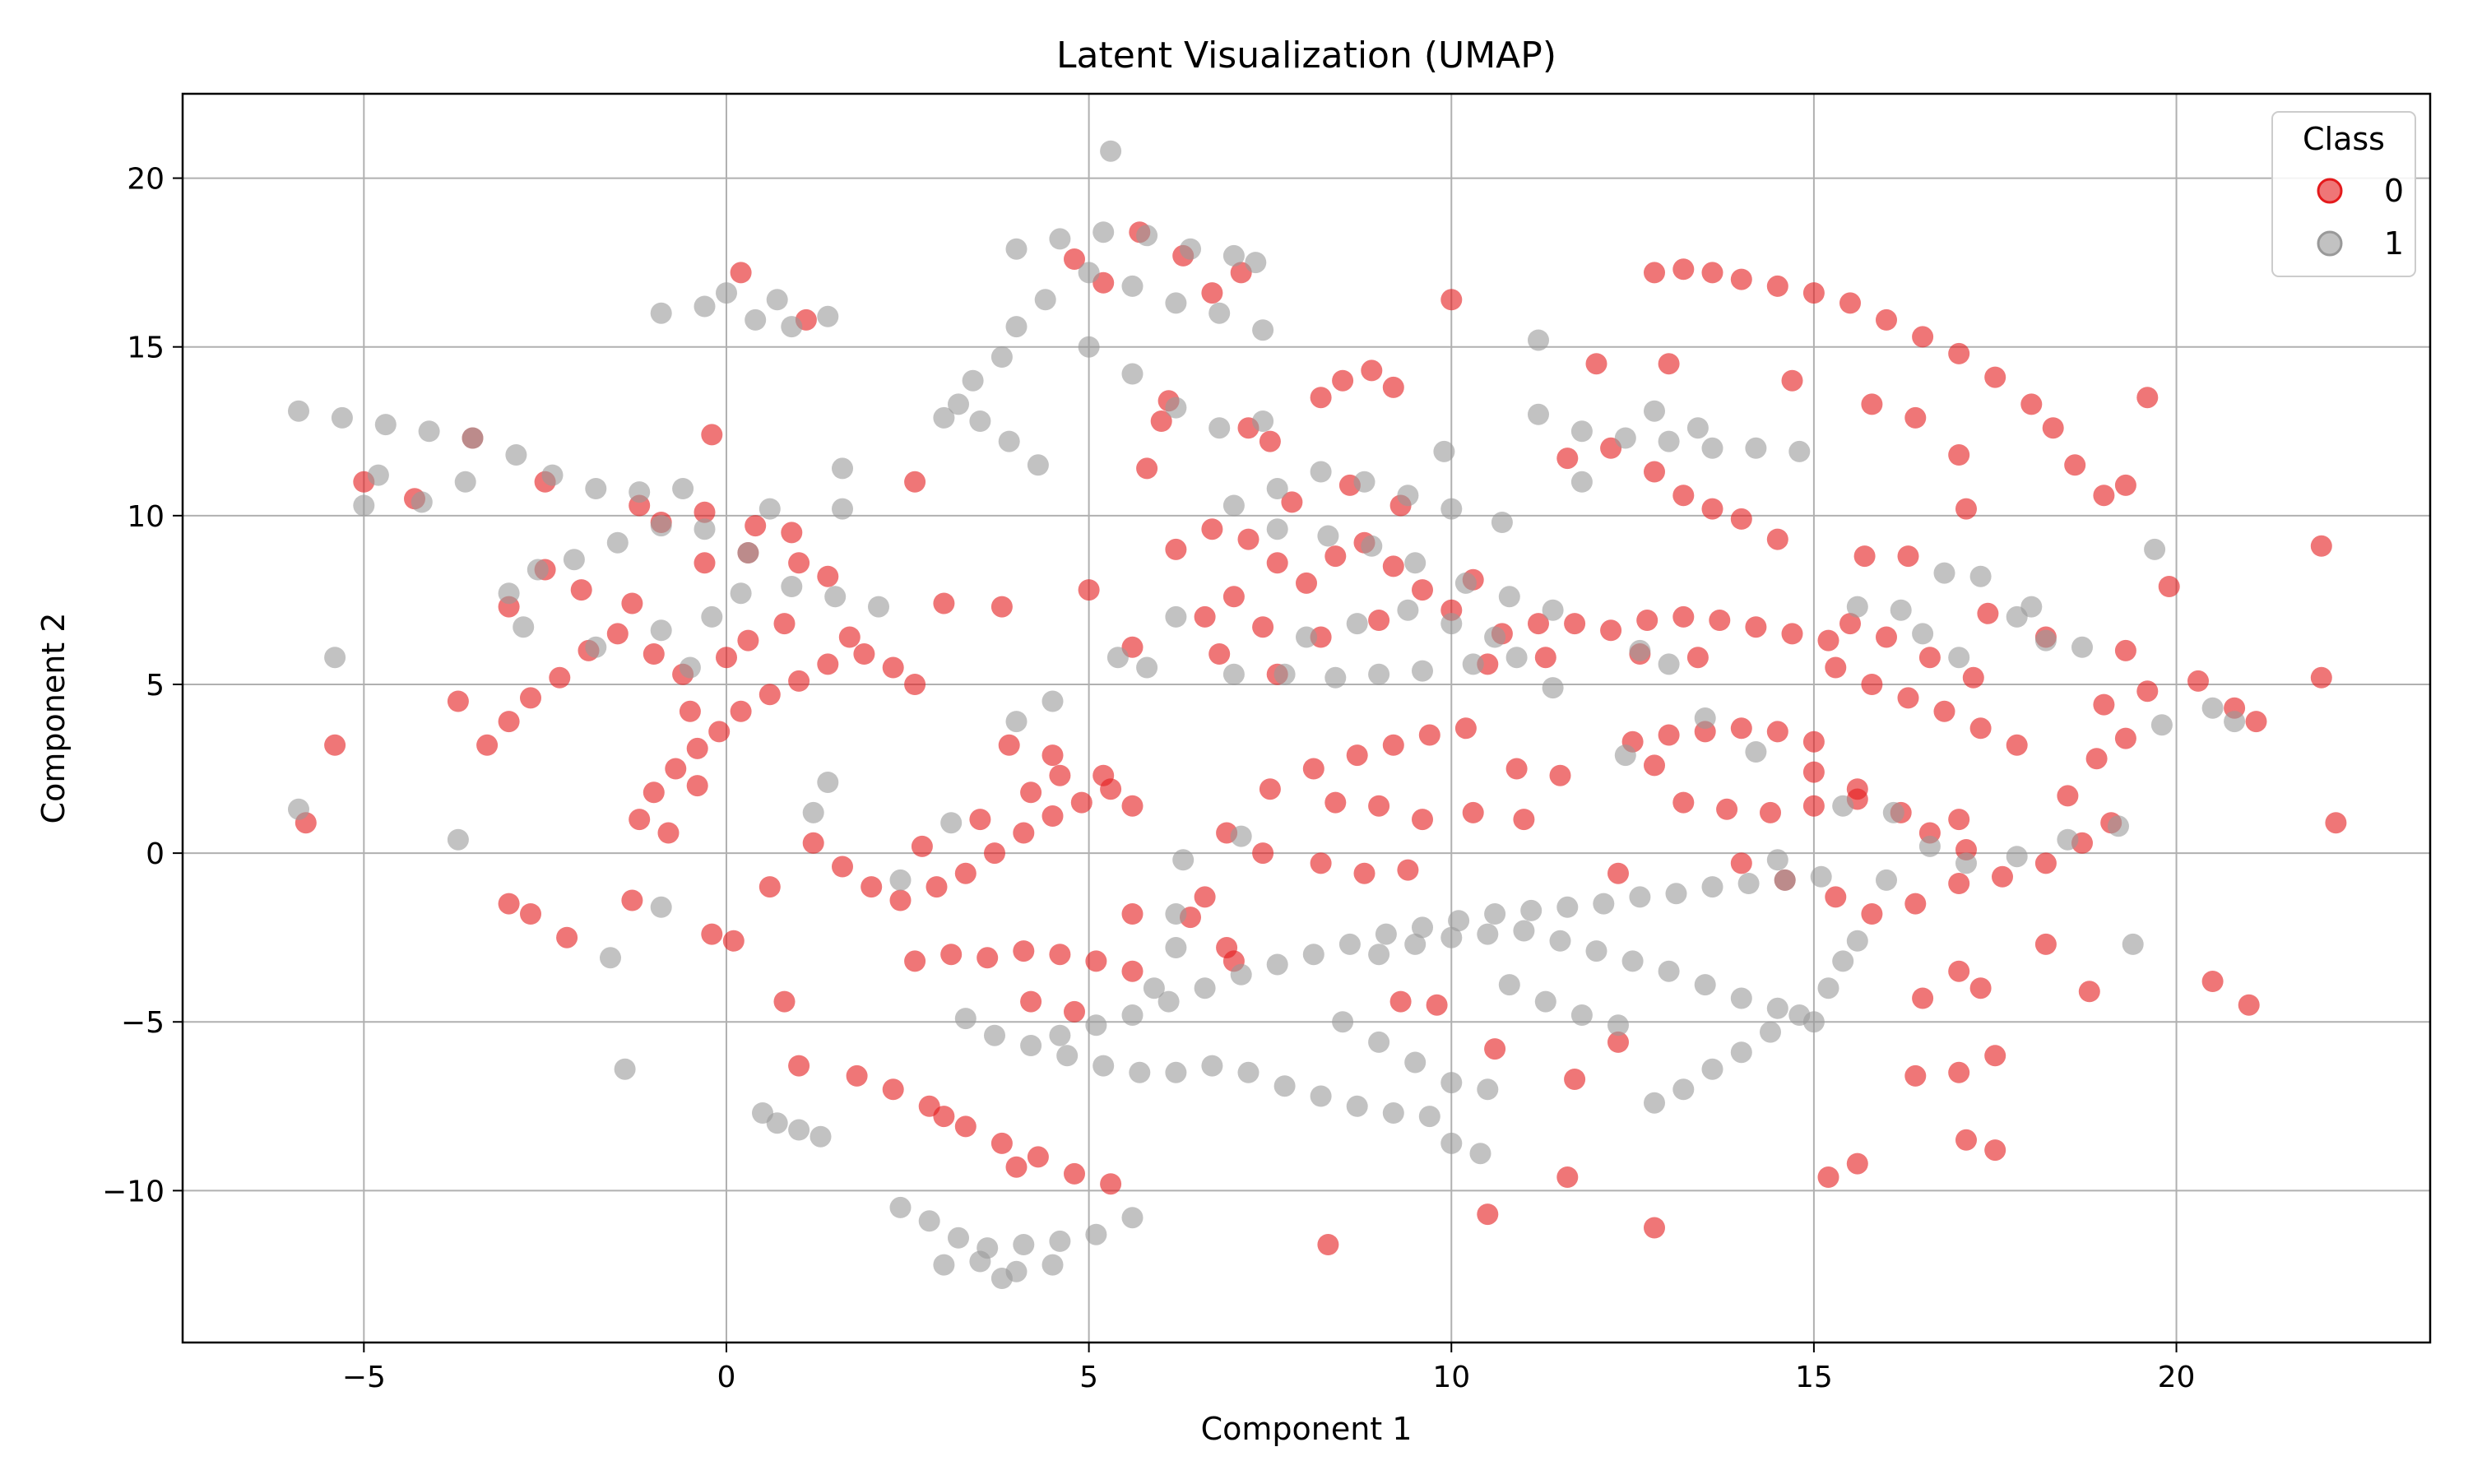 Image resolution: width=2468 pixels, height=1484 pixels. What do you see at coordinates (155, 854) in the screenshot?
I see `y-tick-label: 0` at bounding box center [155, 854].